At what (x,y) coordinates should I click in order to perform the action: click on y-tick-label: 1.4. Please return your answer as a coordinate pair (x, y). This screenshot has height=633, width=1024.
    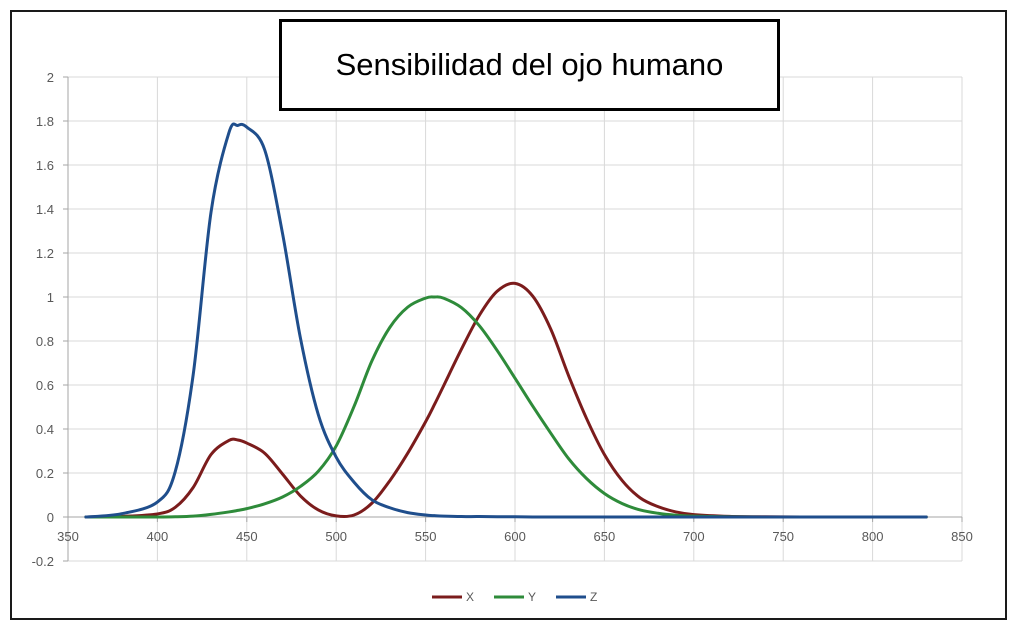
    Looking at the image, I should click on (45, 209).